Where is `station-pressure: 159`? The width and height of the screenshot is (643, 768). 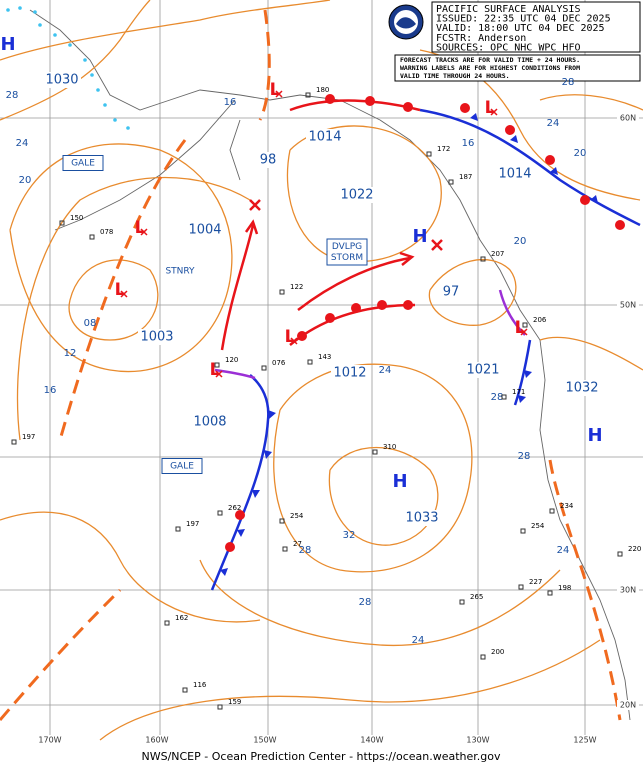 station-pressure: 159 is located at coordinates (234, 702).